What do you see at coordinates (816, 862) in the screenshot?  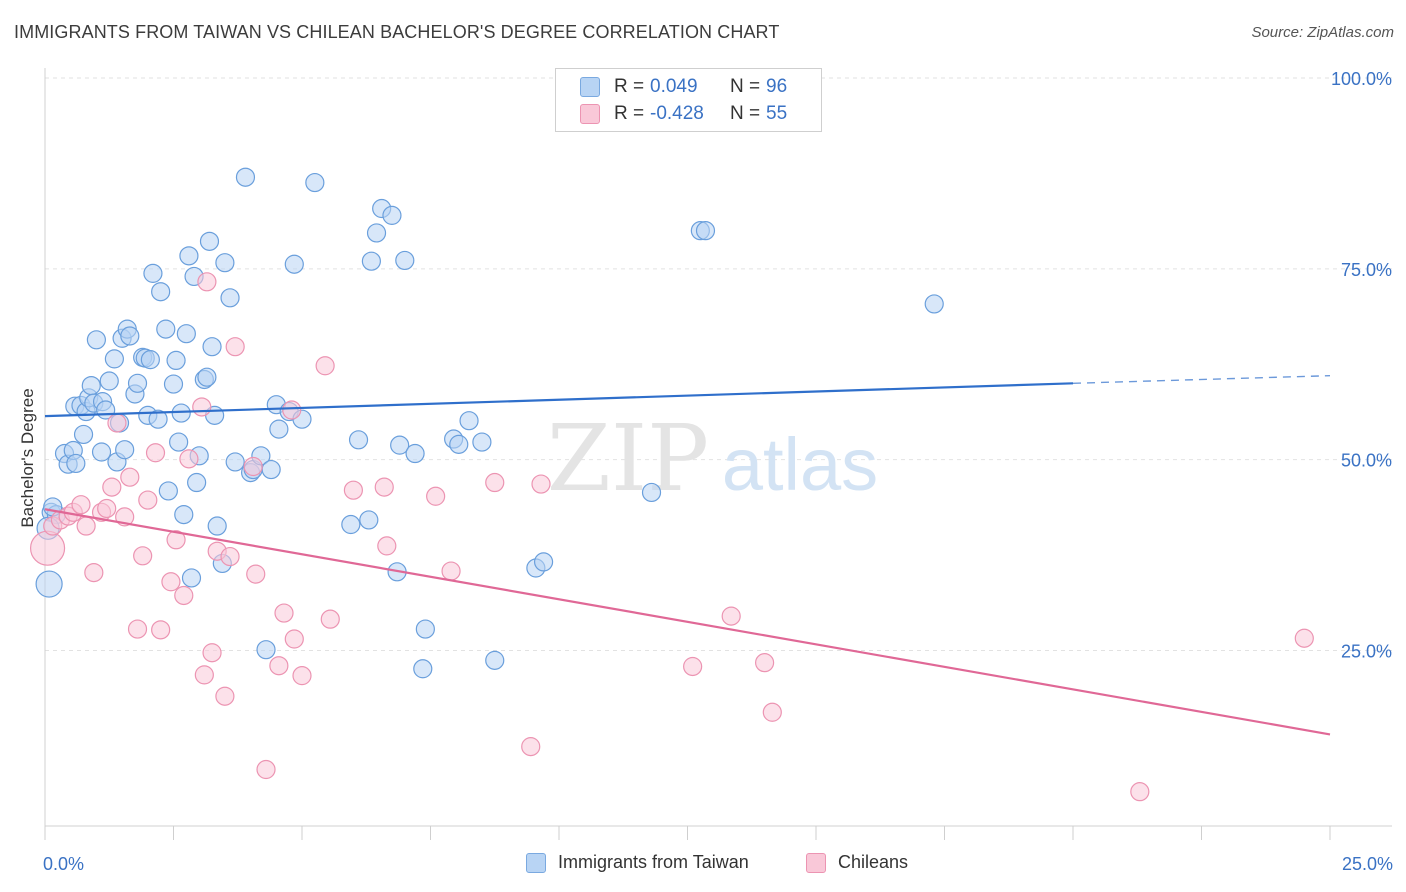 I see `bottom-legend-swatch-chile` at bounding box center [816, 862].